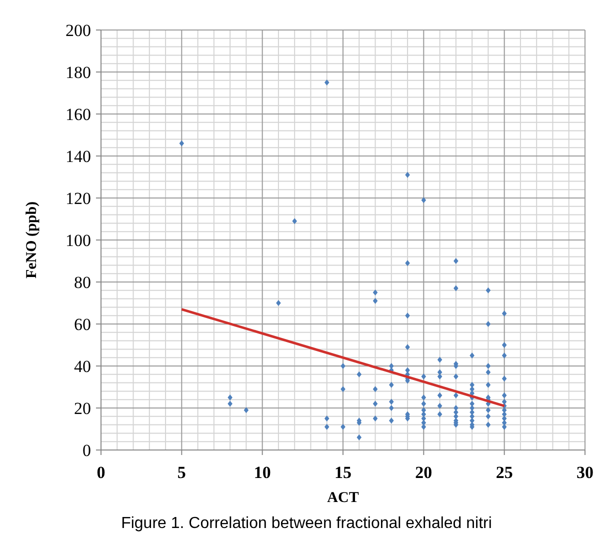 The height and width of the screenshot is (538, 597). What do you see at coordinates (86, 450) in the screenshot?
I see `y-tick-label: 0` at bounding box center [86, 450].